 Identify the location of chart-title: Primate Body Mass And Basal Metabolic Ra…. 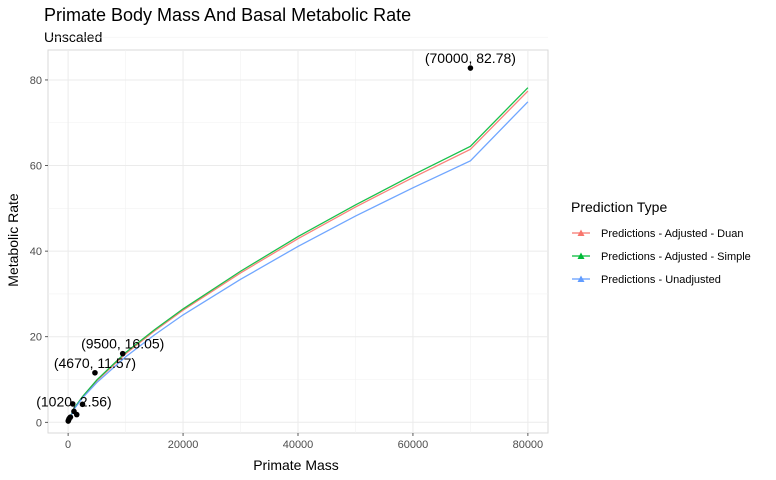
(227, 15).